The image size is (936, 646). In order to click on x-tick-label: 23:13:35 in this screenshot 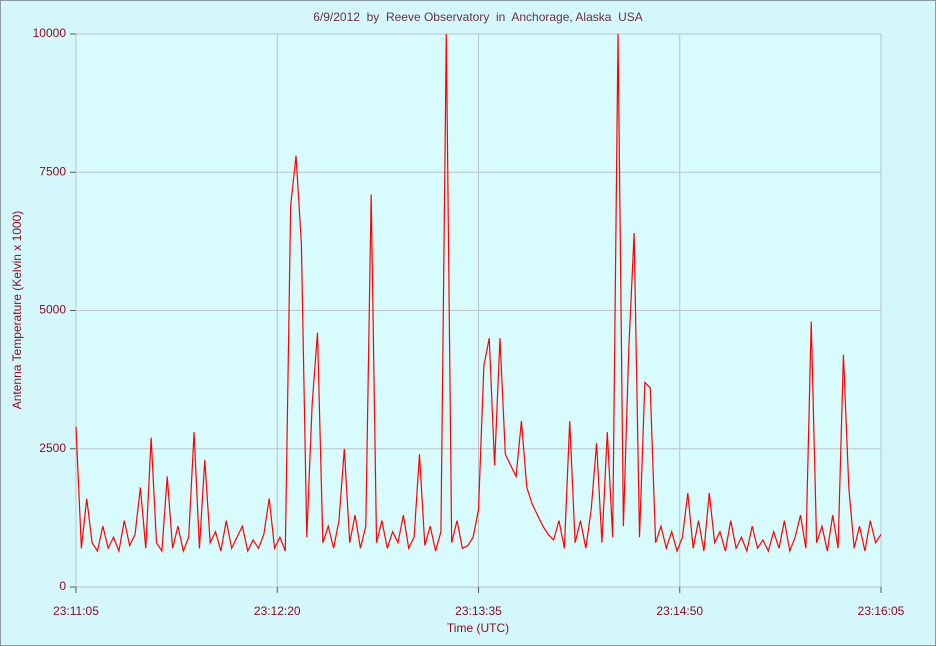, I will do `click(478, 611)`.